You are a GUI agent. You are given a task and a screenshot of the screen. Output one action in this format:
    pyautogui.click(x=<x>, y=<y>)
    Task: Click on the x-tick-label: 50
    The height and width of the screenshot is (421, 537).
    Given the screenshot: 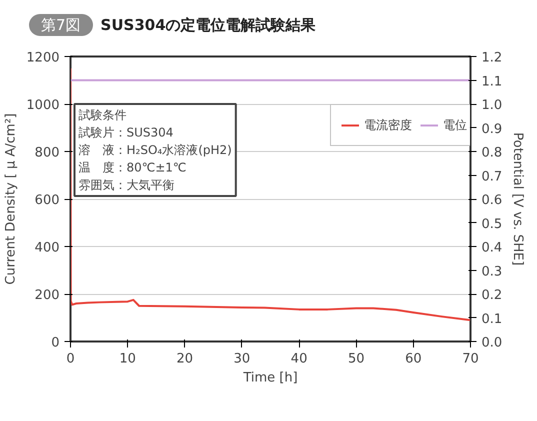 What is the action you would take?
    pyautogui.click(x=356, y=359)
    